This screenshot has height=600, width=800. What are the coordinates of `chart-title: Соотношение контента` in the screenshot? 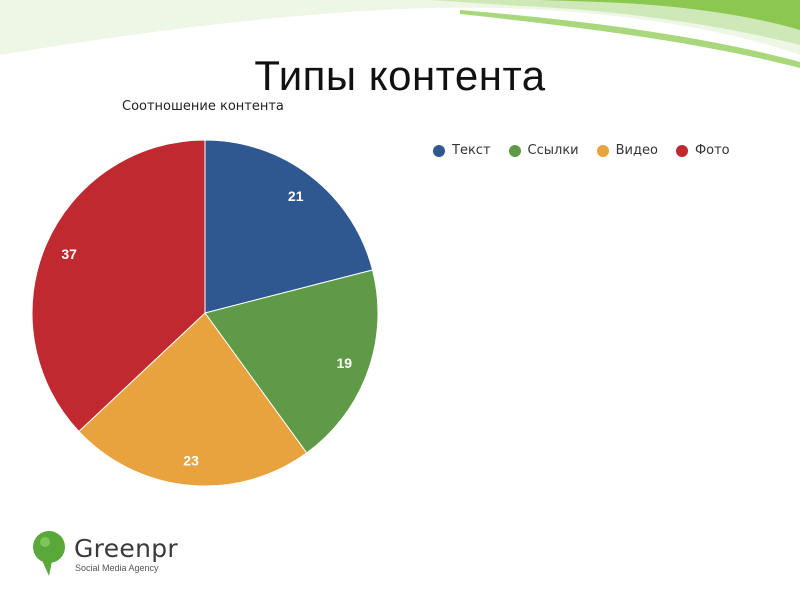 It's located at (203, 106).